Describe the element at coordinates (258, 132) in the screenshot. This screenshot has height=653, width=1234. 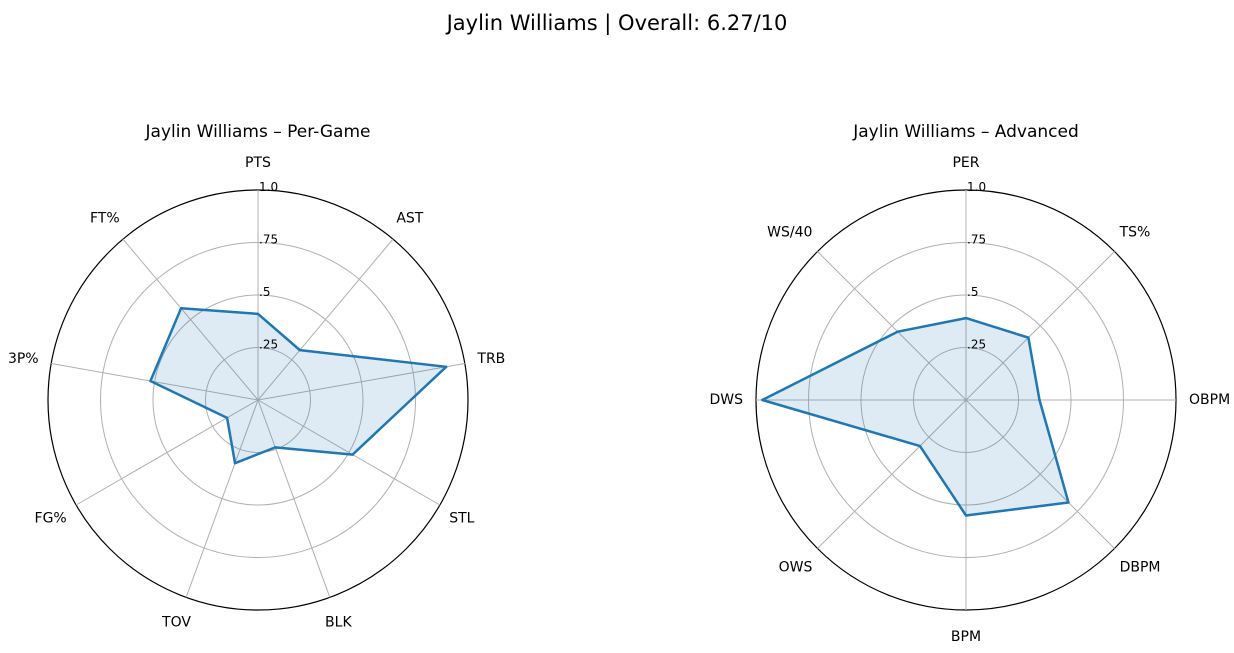
I see `chart-title: Jaylin Williams – Per-Game` at that location.